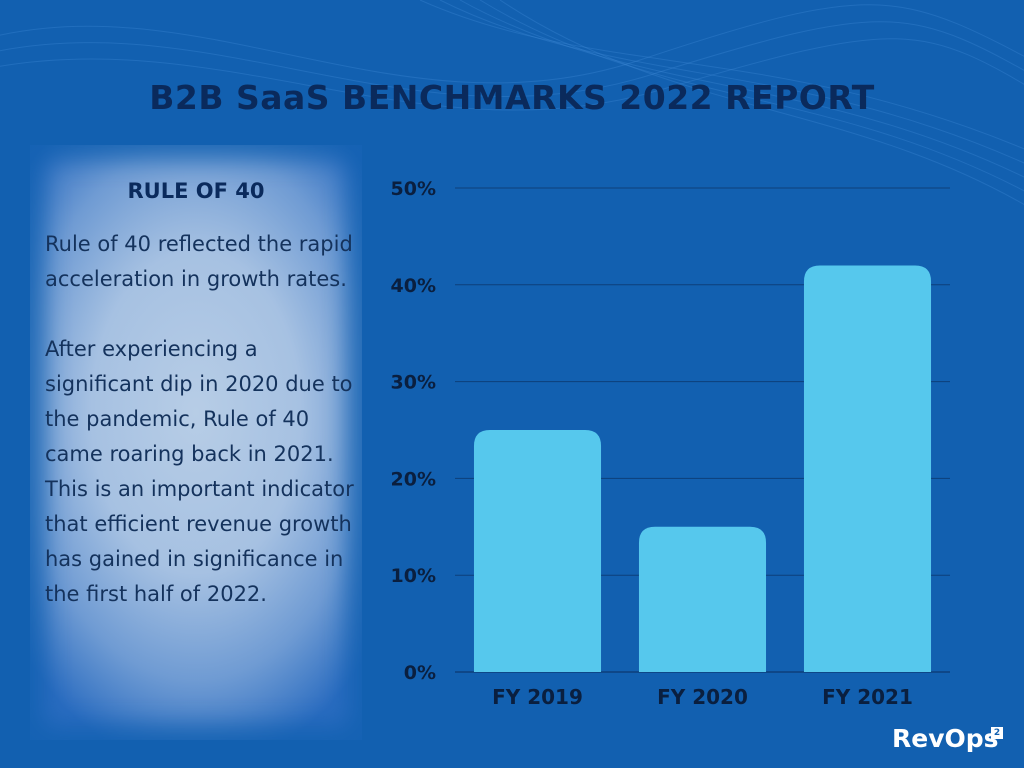 The image size is (1024, 768). What do you see at coordinates (537, 551) in the screenshot?
I see `bar-fy-2019` at bounding box center [537, 551].